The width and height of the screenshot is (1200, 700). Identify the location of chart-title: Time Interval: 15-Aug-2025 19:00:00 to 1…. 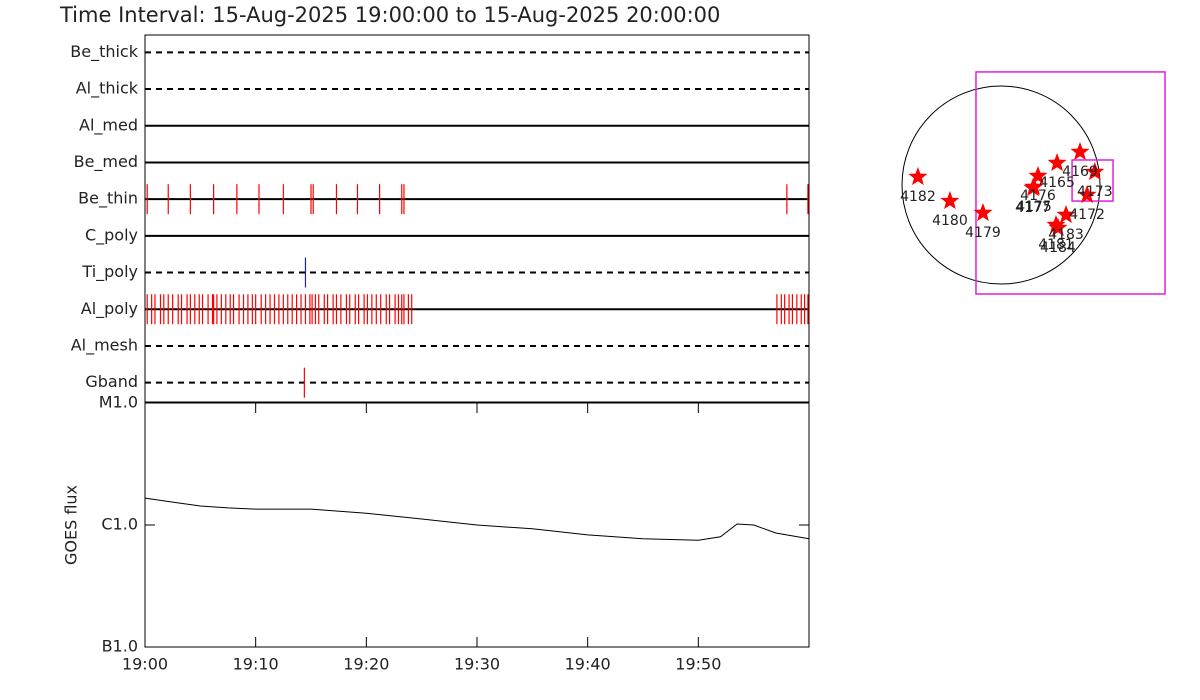
(389, 15).